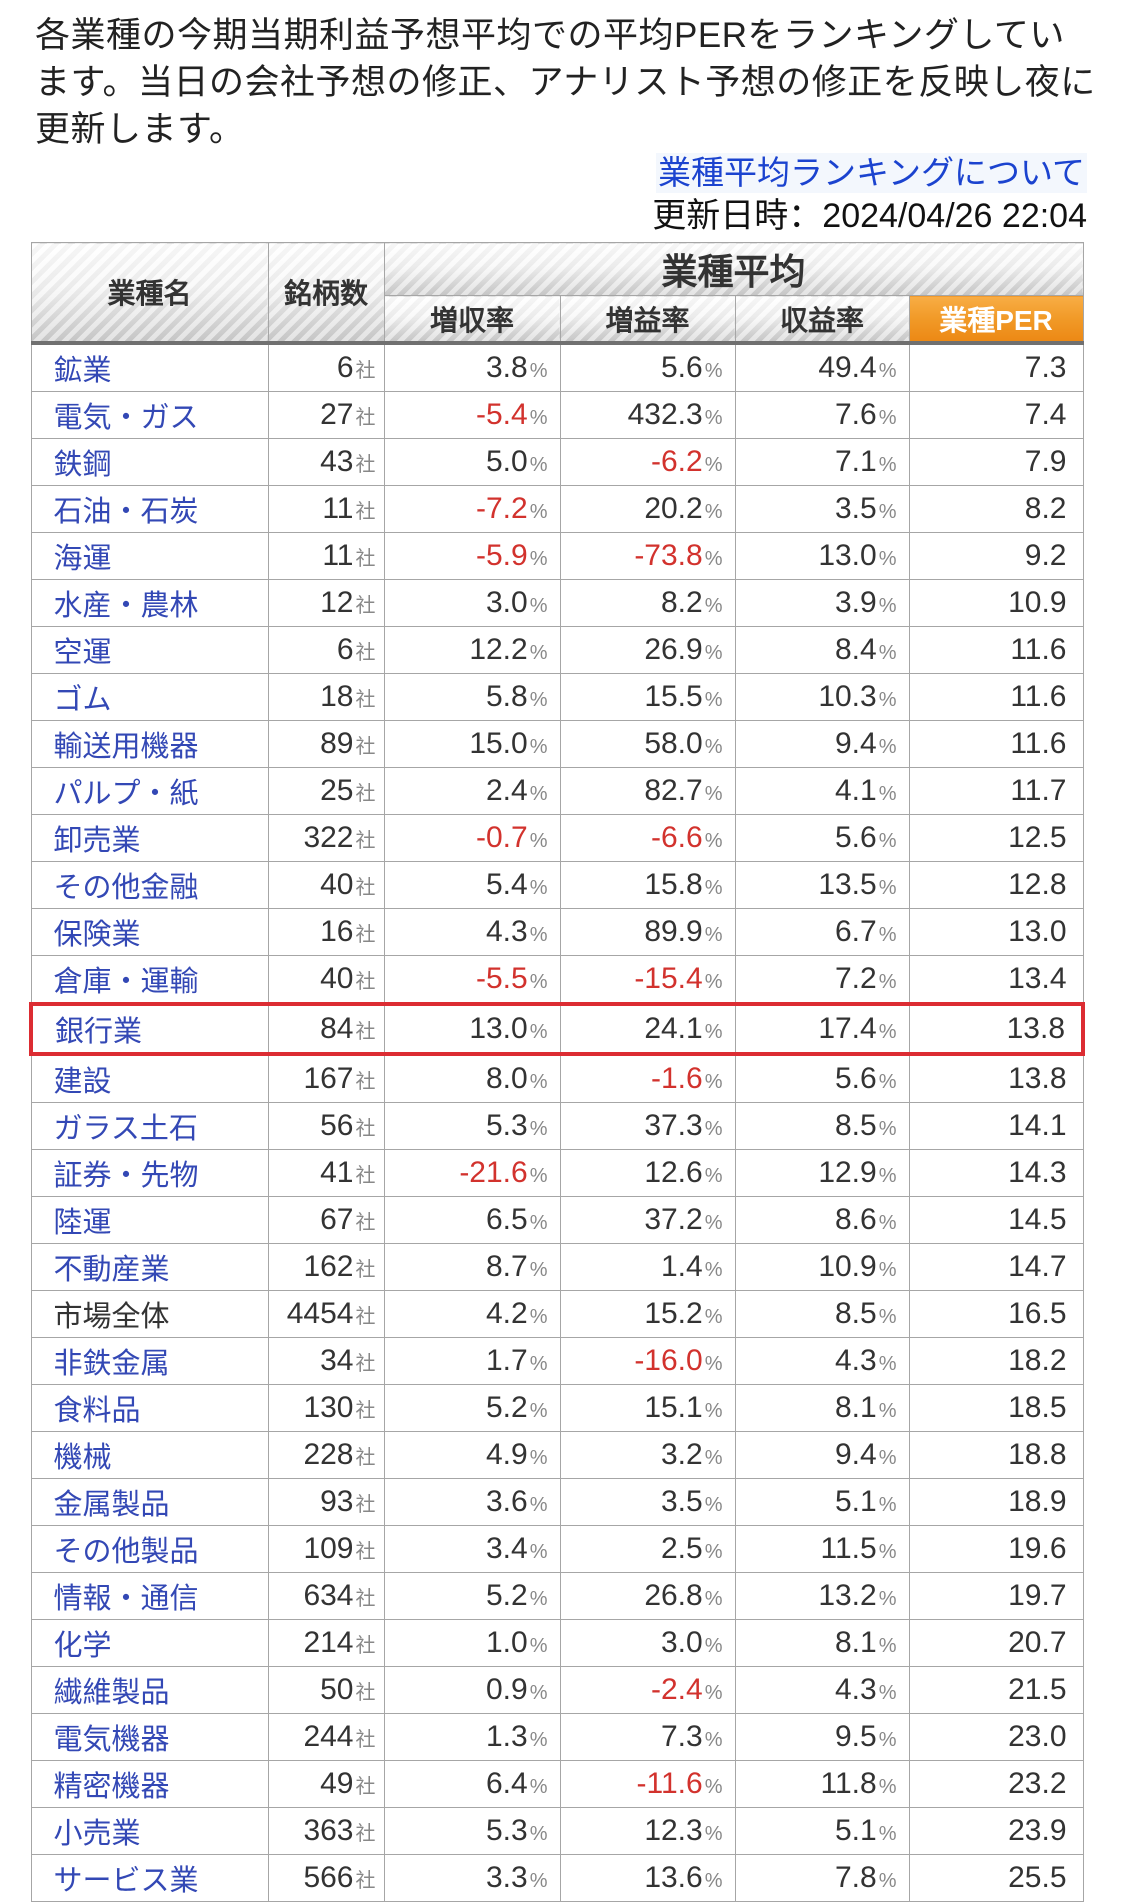 This screenshot has width=1125, height=1902. I want to click on industry-link: 電気・ガス, so click(126, 418).